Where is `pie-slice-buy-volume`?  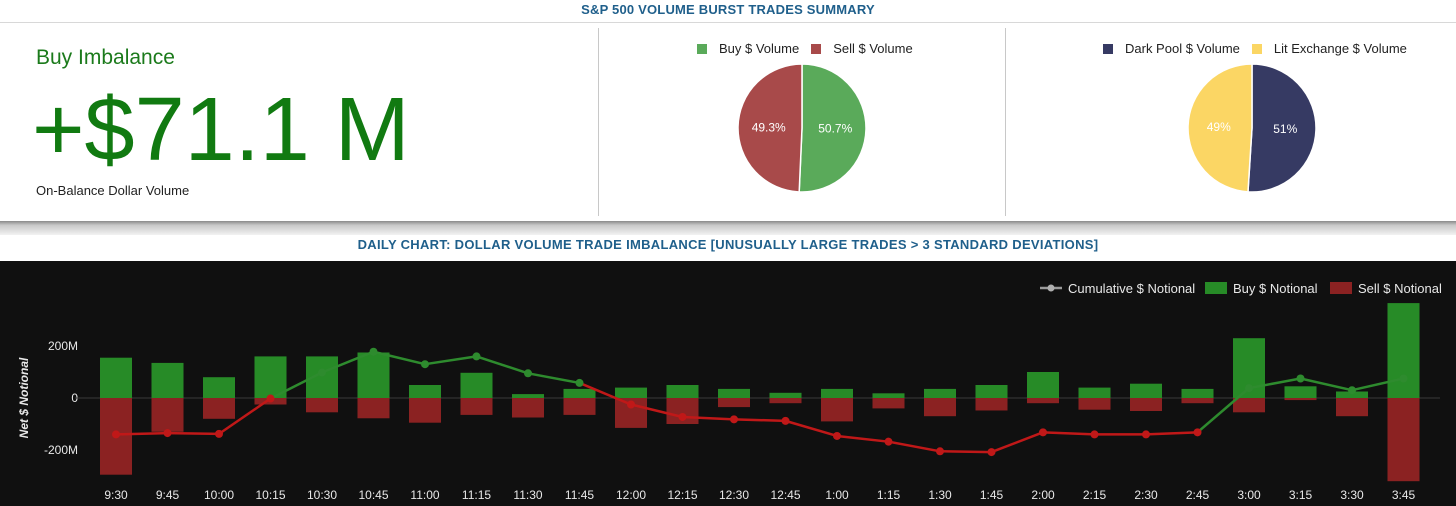
pie-slice-buy-volume is located at coordinates (832, 128).